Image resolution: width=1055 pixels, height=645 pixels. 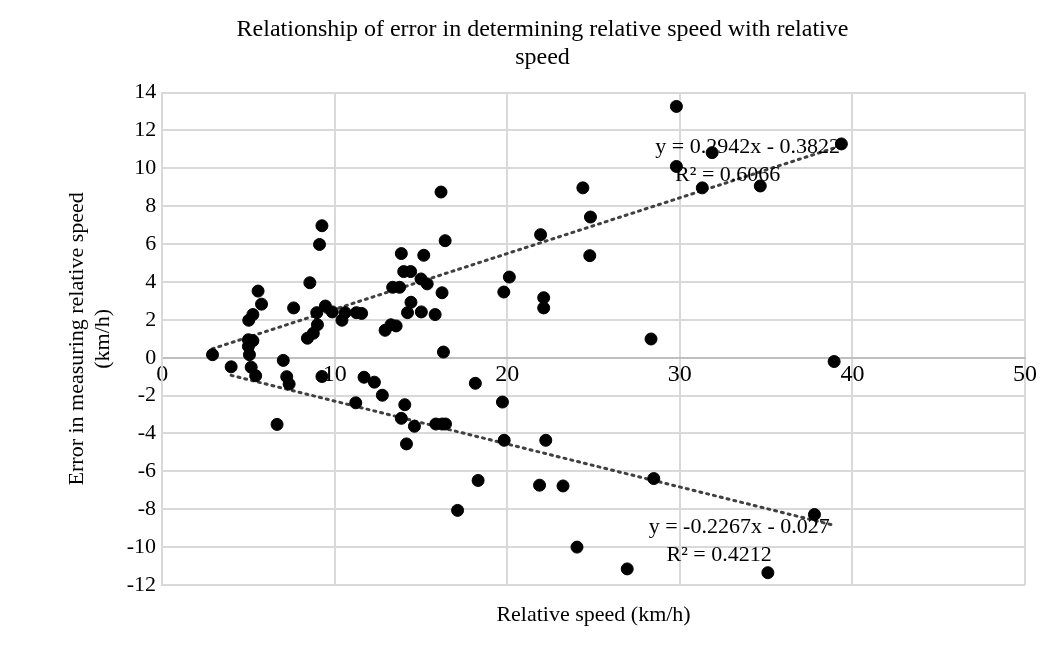 What do you see at coordinates (147, 394) in the screenshot?
I see `y-tick-label: -2` at bounding box center [147, 394].